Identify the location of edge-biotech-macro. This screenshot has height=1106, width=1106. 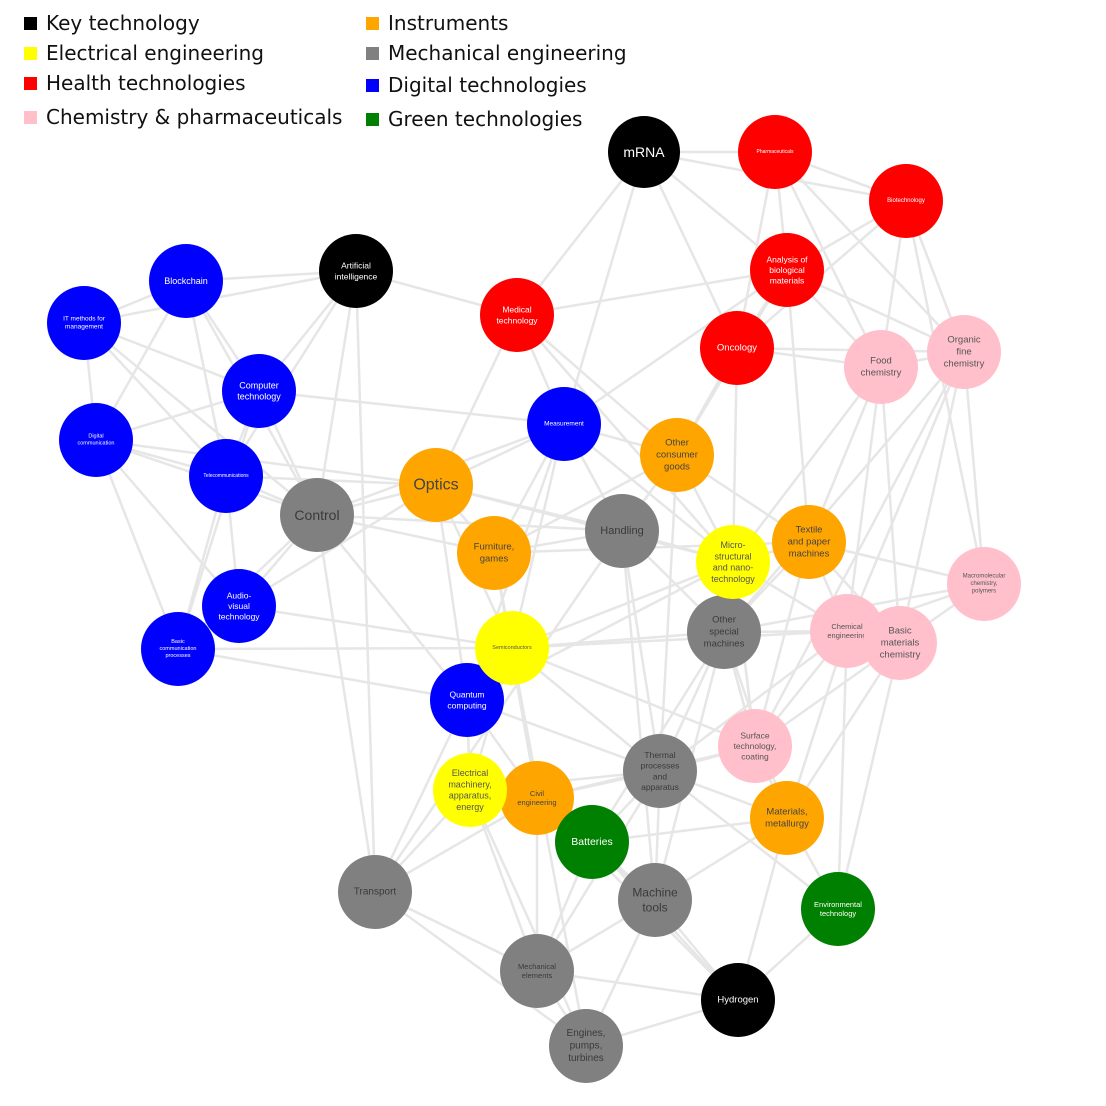
(945, 392).